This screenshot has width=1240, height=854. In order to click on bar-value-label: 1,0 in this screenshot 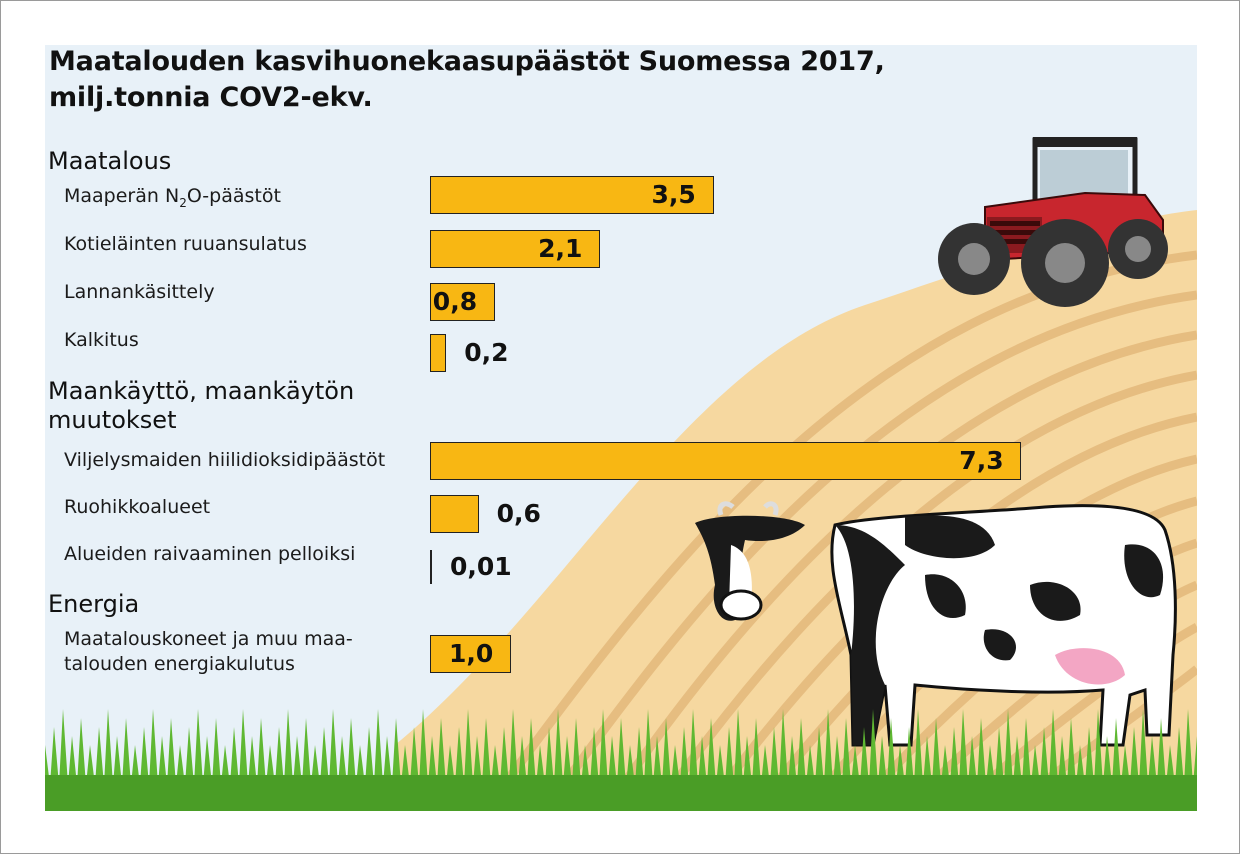, I will do `click(471, 653)`.